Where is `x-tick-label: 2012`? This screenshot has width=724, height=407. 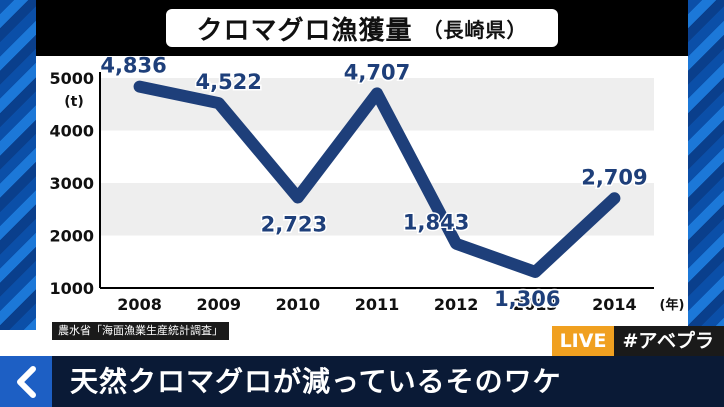
x-tick-label: 2012 is located at coordinates (456, 304).